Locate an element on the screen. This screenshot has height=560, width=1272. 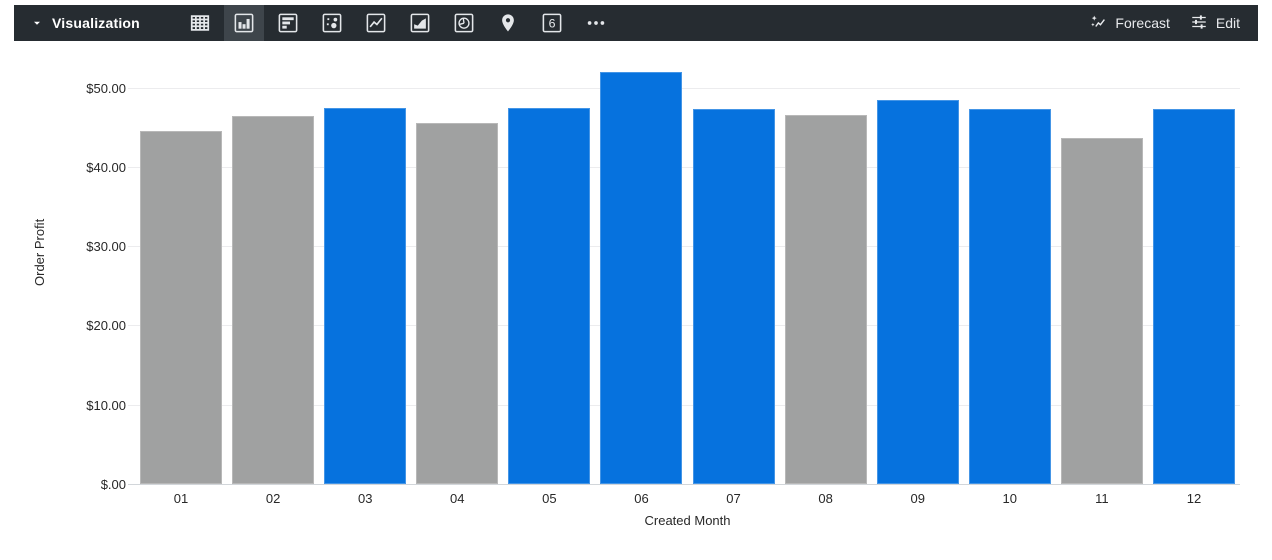
viz-type-more-options-button is located at coordinates (596, 23).